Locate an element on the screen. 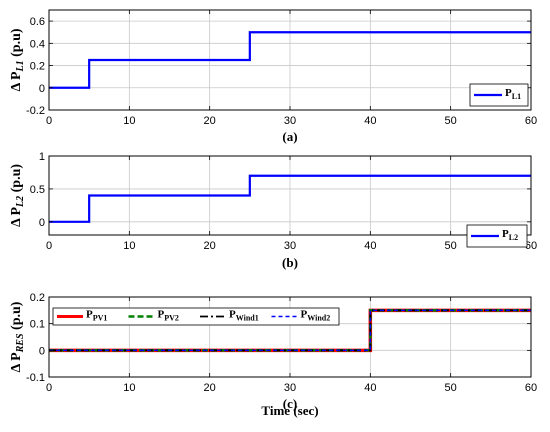  y-tick-label: 0.6 is located at coordinates (37, 22).